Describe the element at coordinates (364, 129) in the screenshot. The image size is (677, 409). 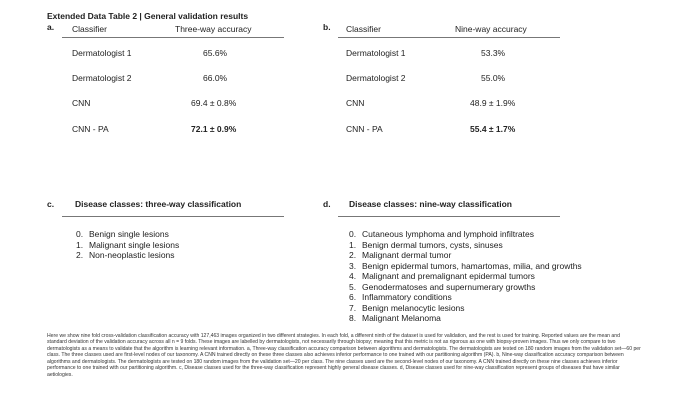
I see `table-b-row-3-classifier: CNN - PA` at that location.